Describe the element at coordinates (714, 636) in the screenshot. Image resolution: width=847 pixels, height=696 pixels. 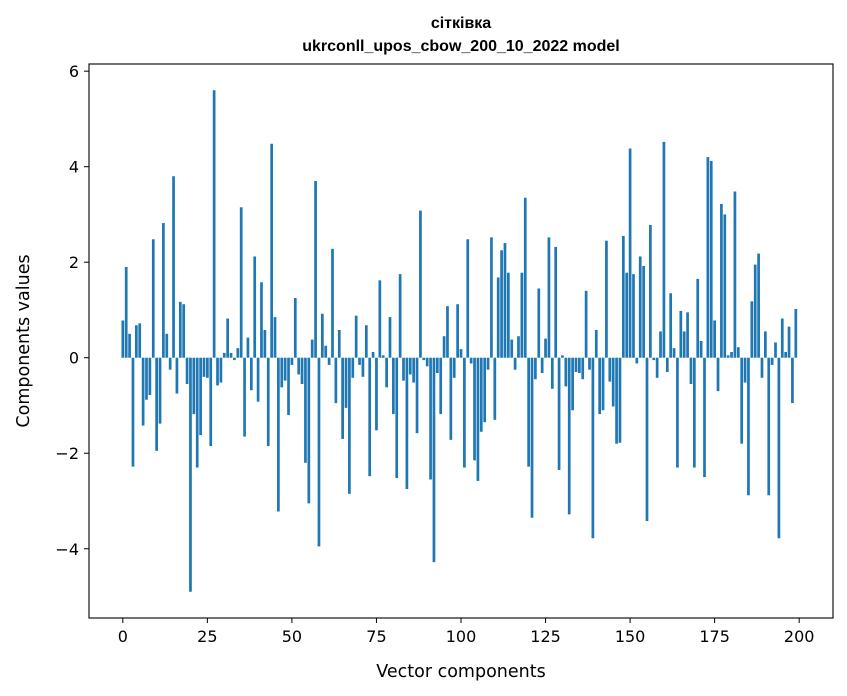
I see `x-tick-label: 175` at that location.